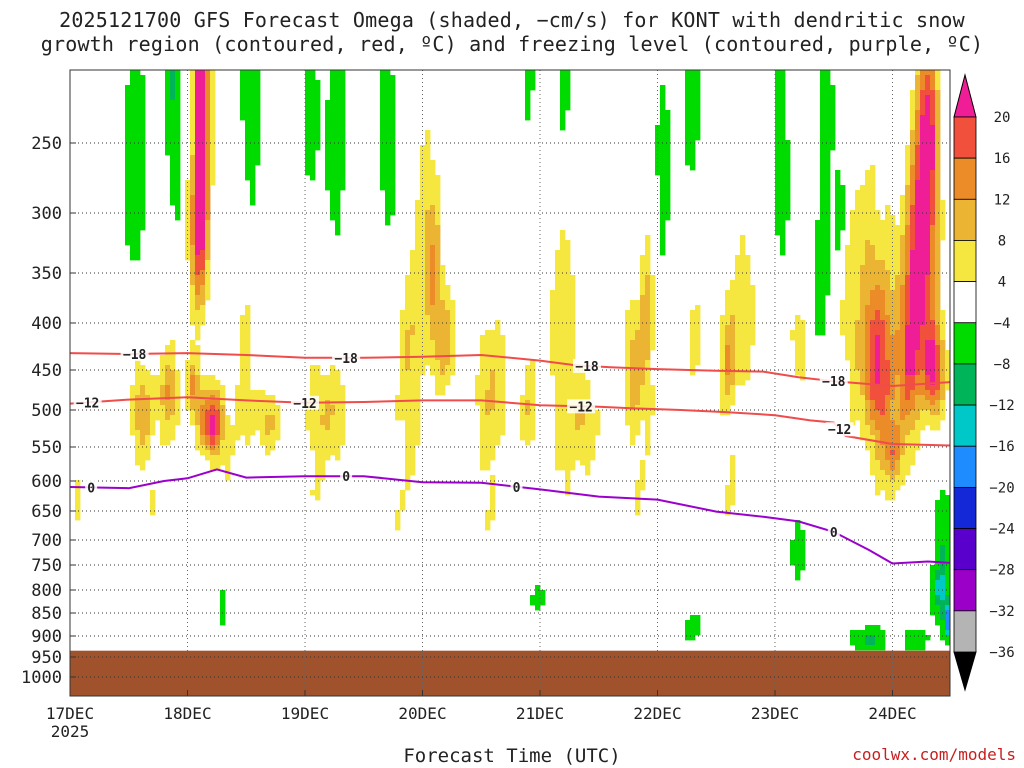  I want to click on below-ground-area, so click(510, 673).